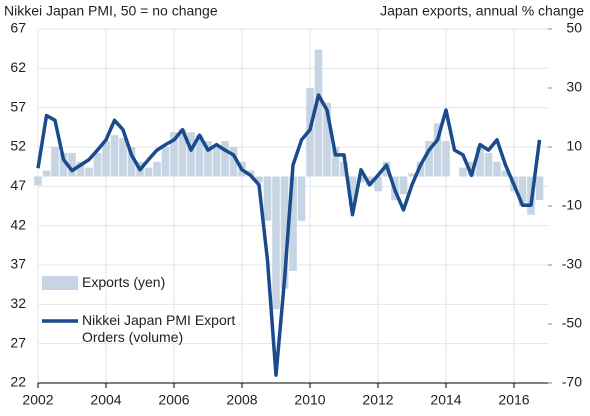  Describe the element at coordinates (18, 224) in the screenshot. I see `y-tick-label: 42` at that location.